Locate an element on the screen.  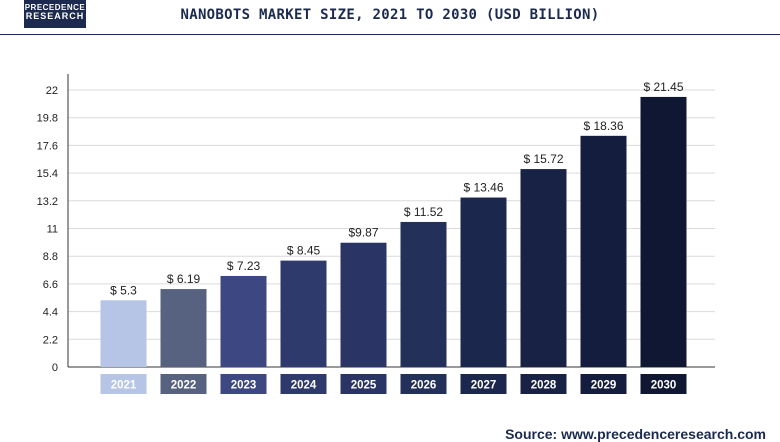
logo-line2: RESEARCH is located at coordinates (55, 16).